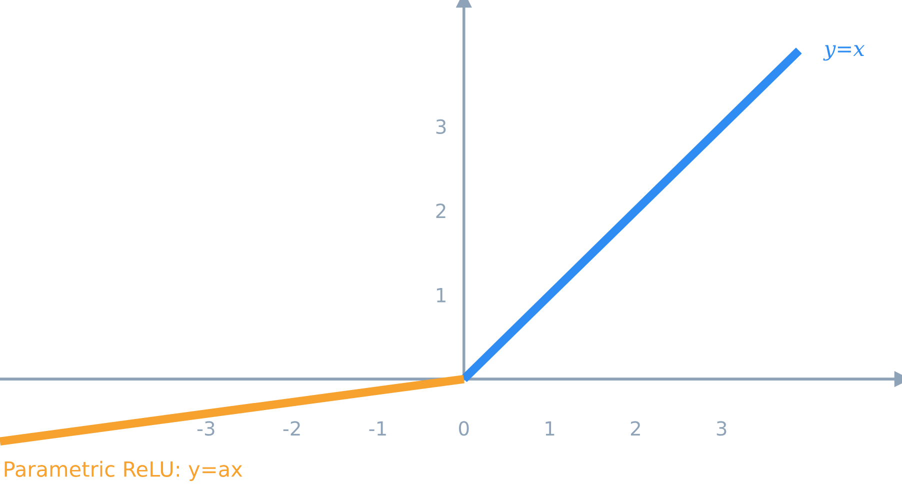 The width and height of the screenshot is (902, 497). I want to click on series-label: Parametric ReLU: y=ax, so click(123, 471).